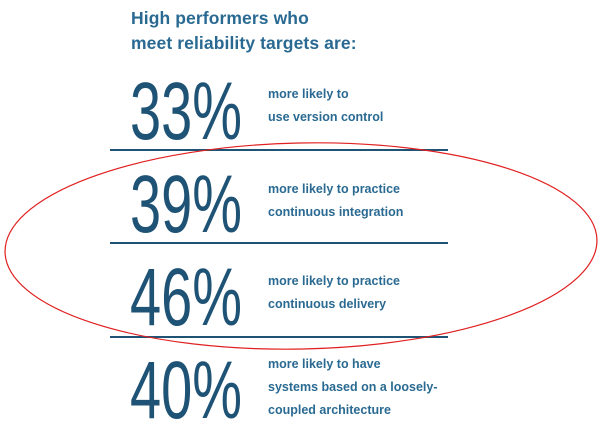  Describe the element at coordinates (329, 410) in the screenshot. I see `stat-description-line: coupled architecture` at that location.